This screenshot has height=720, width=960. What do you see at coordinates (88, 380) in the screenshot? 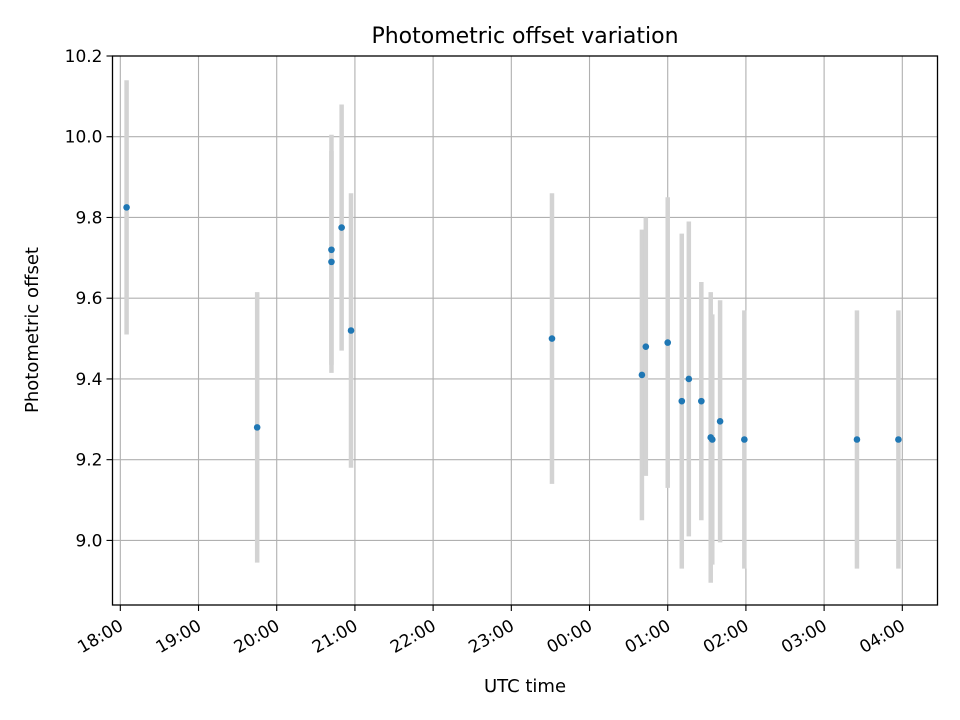
I see `y-tick-label: 9.4` at bounding box center [88, 380].